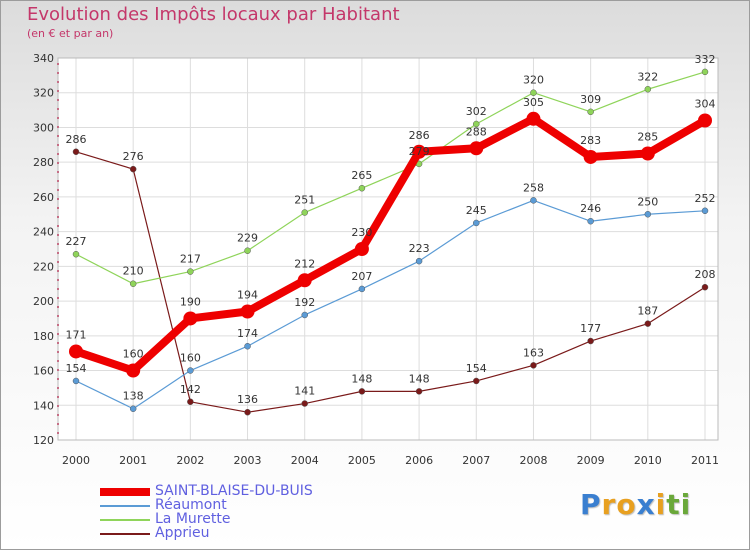 This screenshot has width=750, height=550. What do you see at coordinates (304, 302) in the screenshot?
I see `data-label: 192` at bounding box center [304, 302].